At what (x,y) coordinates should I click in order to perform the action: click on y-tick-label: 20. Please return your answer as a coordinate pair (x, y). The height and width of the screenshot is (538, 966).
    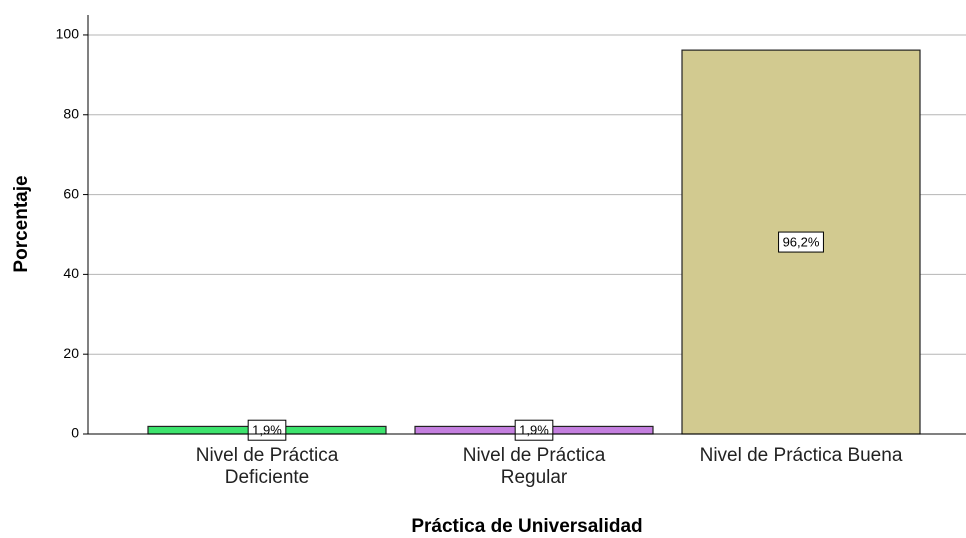
    Looking at the image, I should click on (71, 353).